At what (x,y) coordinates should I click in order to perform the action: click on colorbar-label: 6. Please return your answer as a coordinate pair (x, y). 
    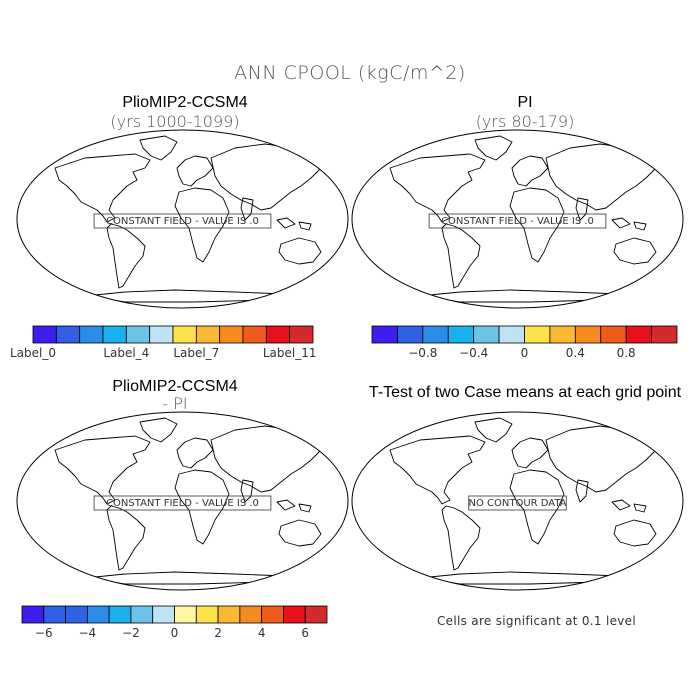
    Looking at the image, I should click on (305, 633).